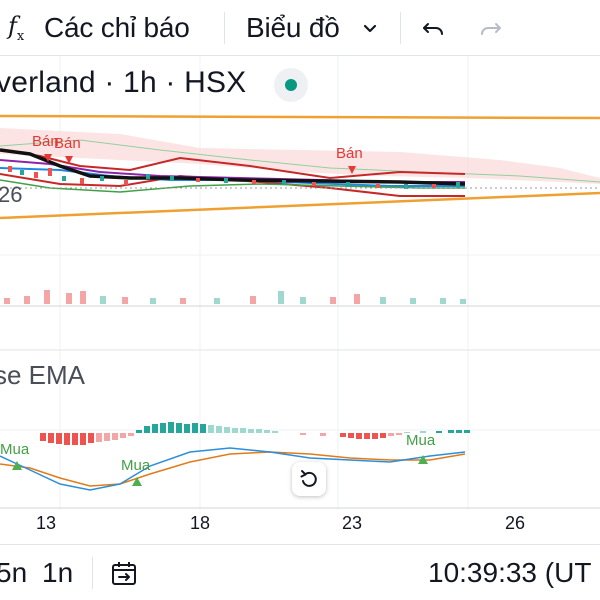 The height and width of the screenshot is (600, 600). What do you see at coordinates (125, 574) in the screenshot?
I see `calendar-goto-icon` at bounding box center [125, 574].